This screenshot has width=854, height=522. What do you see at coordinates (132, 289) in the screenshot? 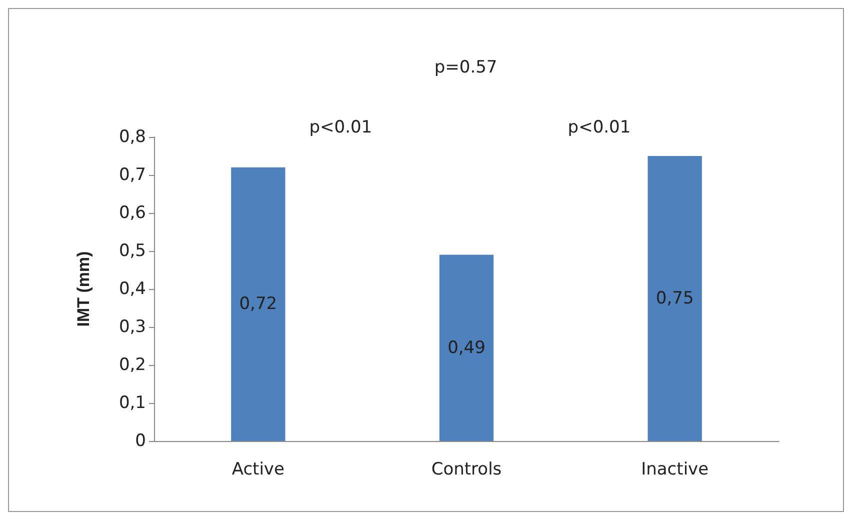
I see `y-tick-label: 0,4` at bounding box center [132, 289].